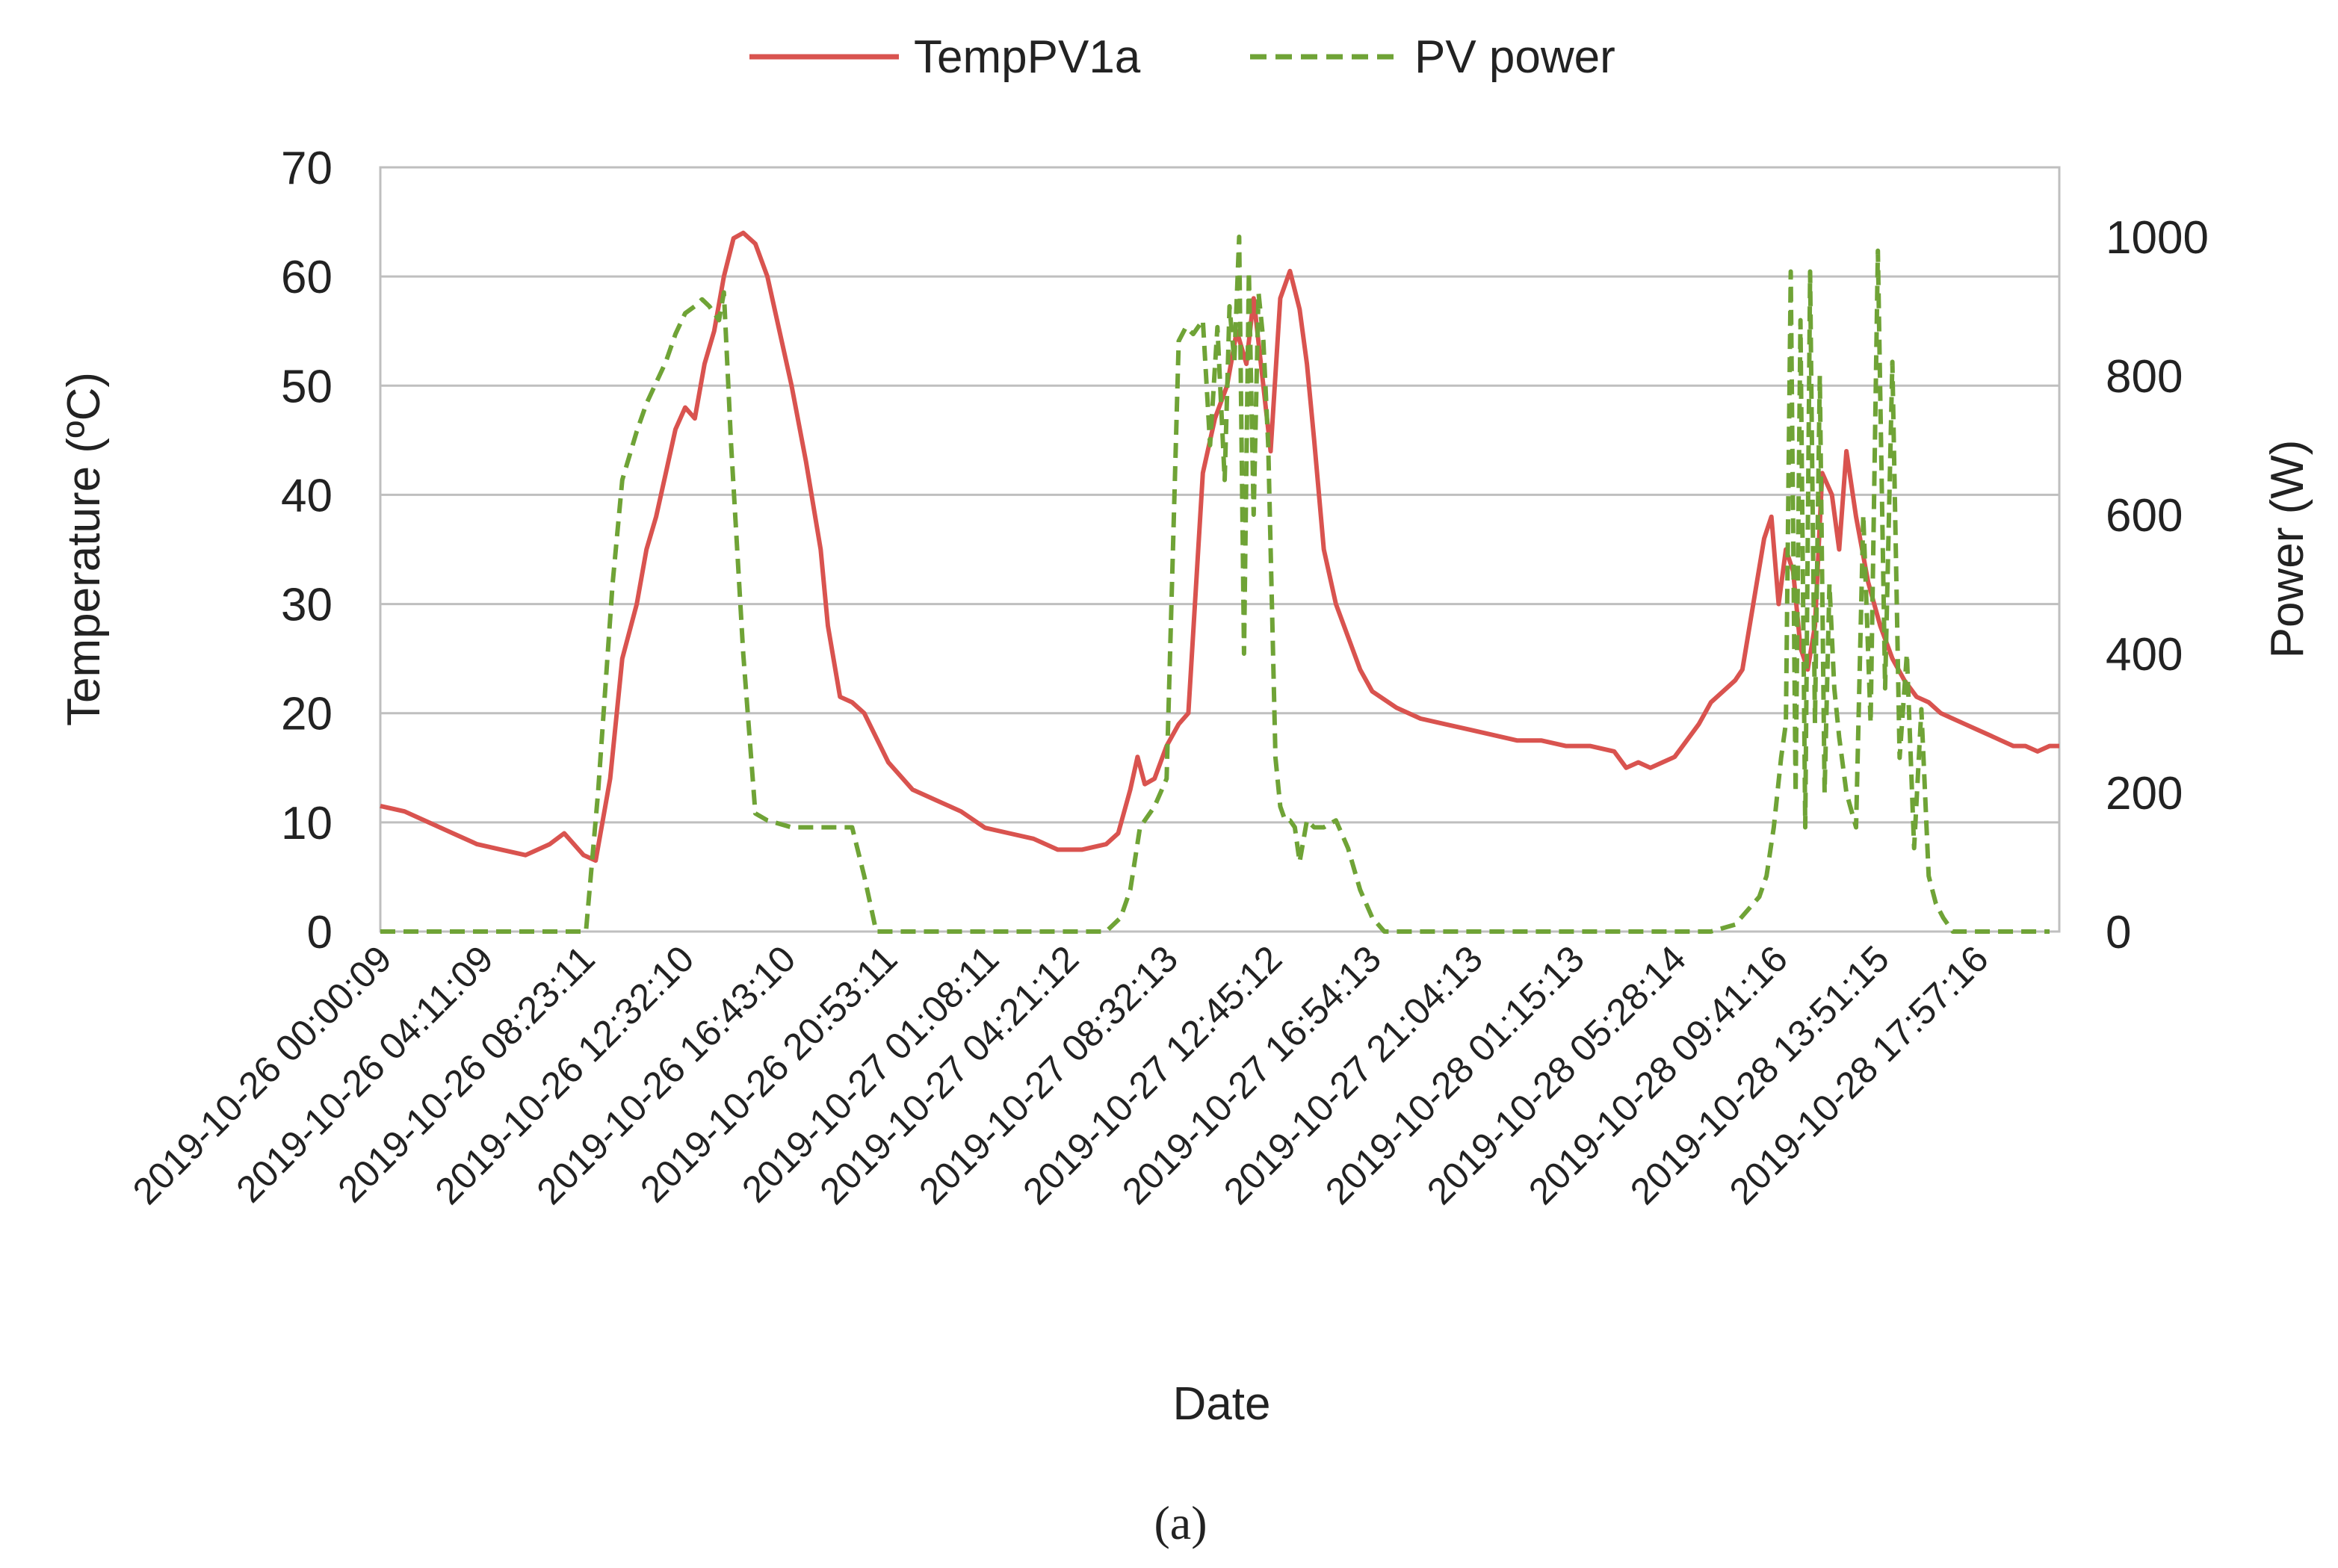 This screenshot has width=2338, height=1568. What do you see at coordinates (307, 605) in the screenshot?
I see `y-tick-label: 30` at bounding box center [307, 605].